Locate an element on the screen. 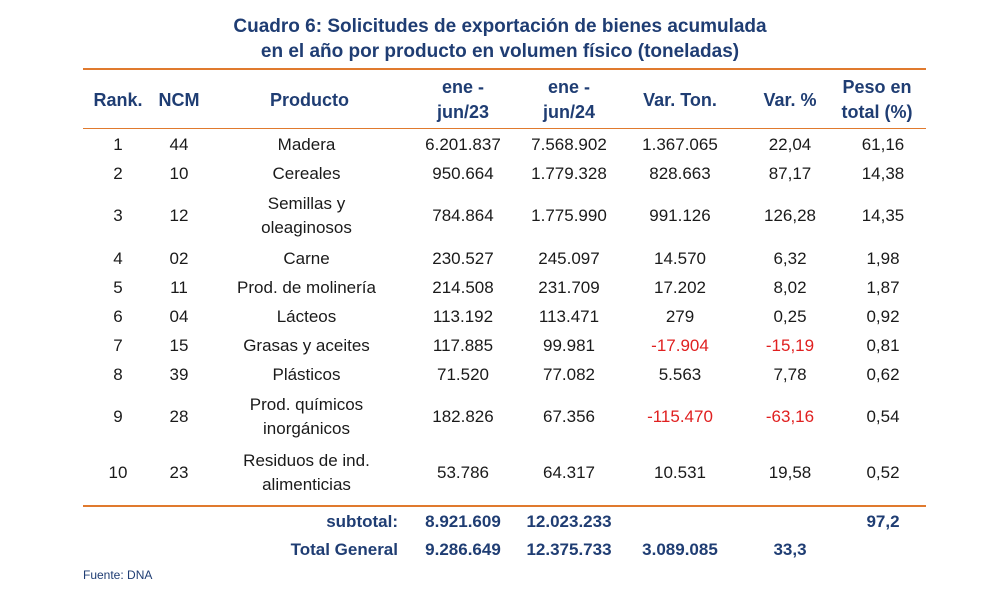 The height and width of the screenshot is (606, 1000). cell-peso: 1,98 is located at coordinates (883, 258).